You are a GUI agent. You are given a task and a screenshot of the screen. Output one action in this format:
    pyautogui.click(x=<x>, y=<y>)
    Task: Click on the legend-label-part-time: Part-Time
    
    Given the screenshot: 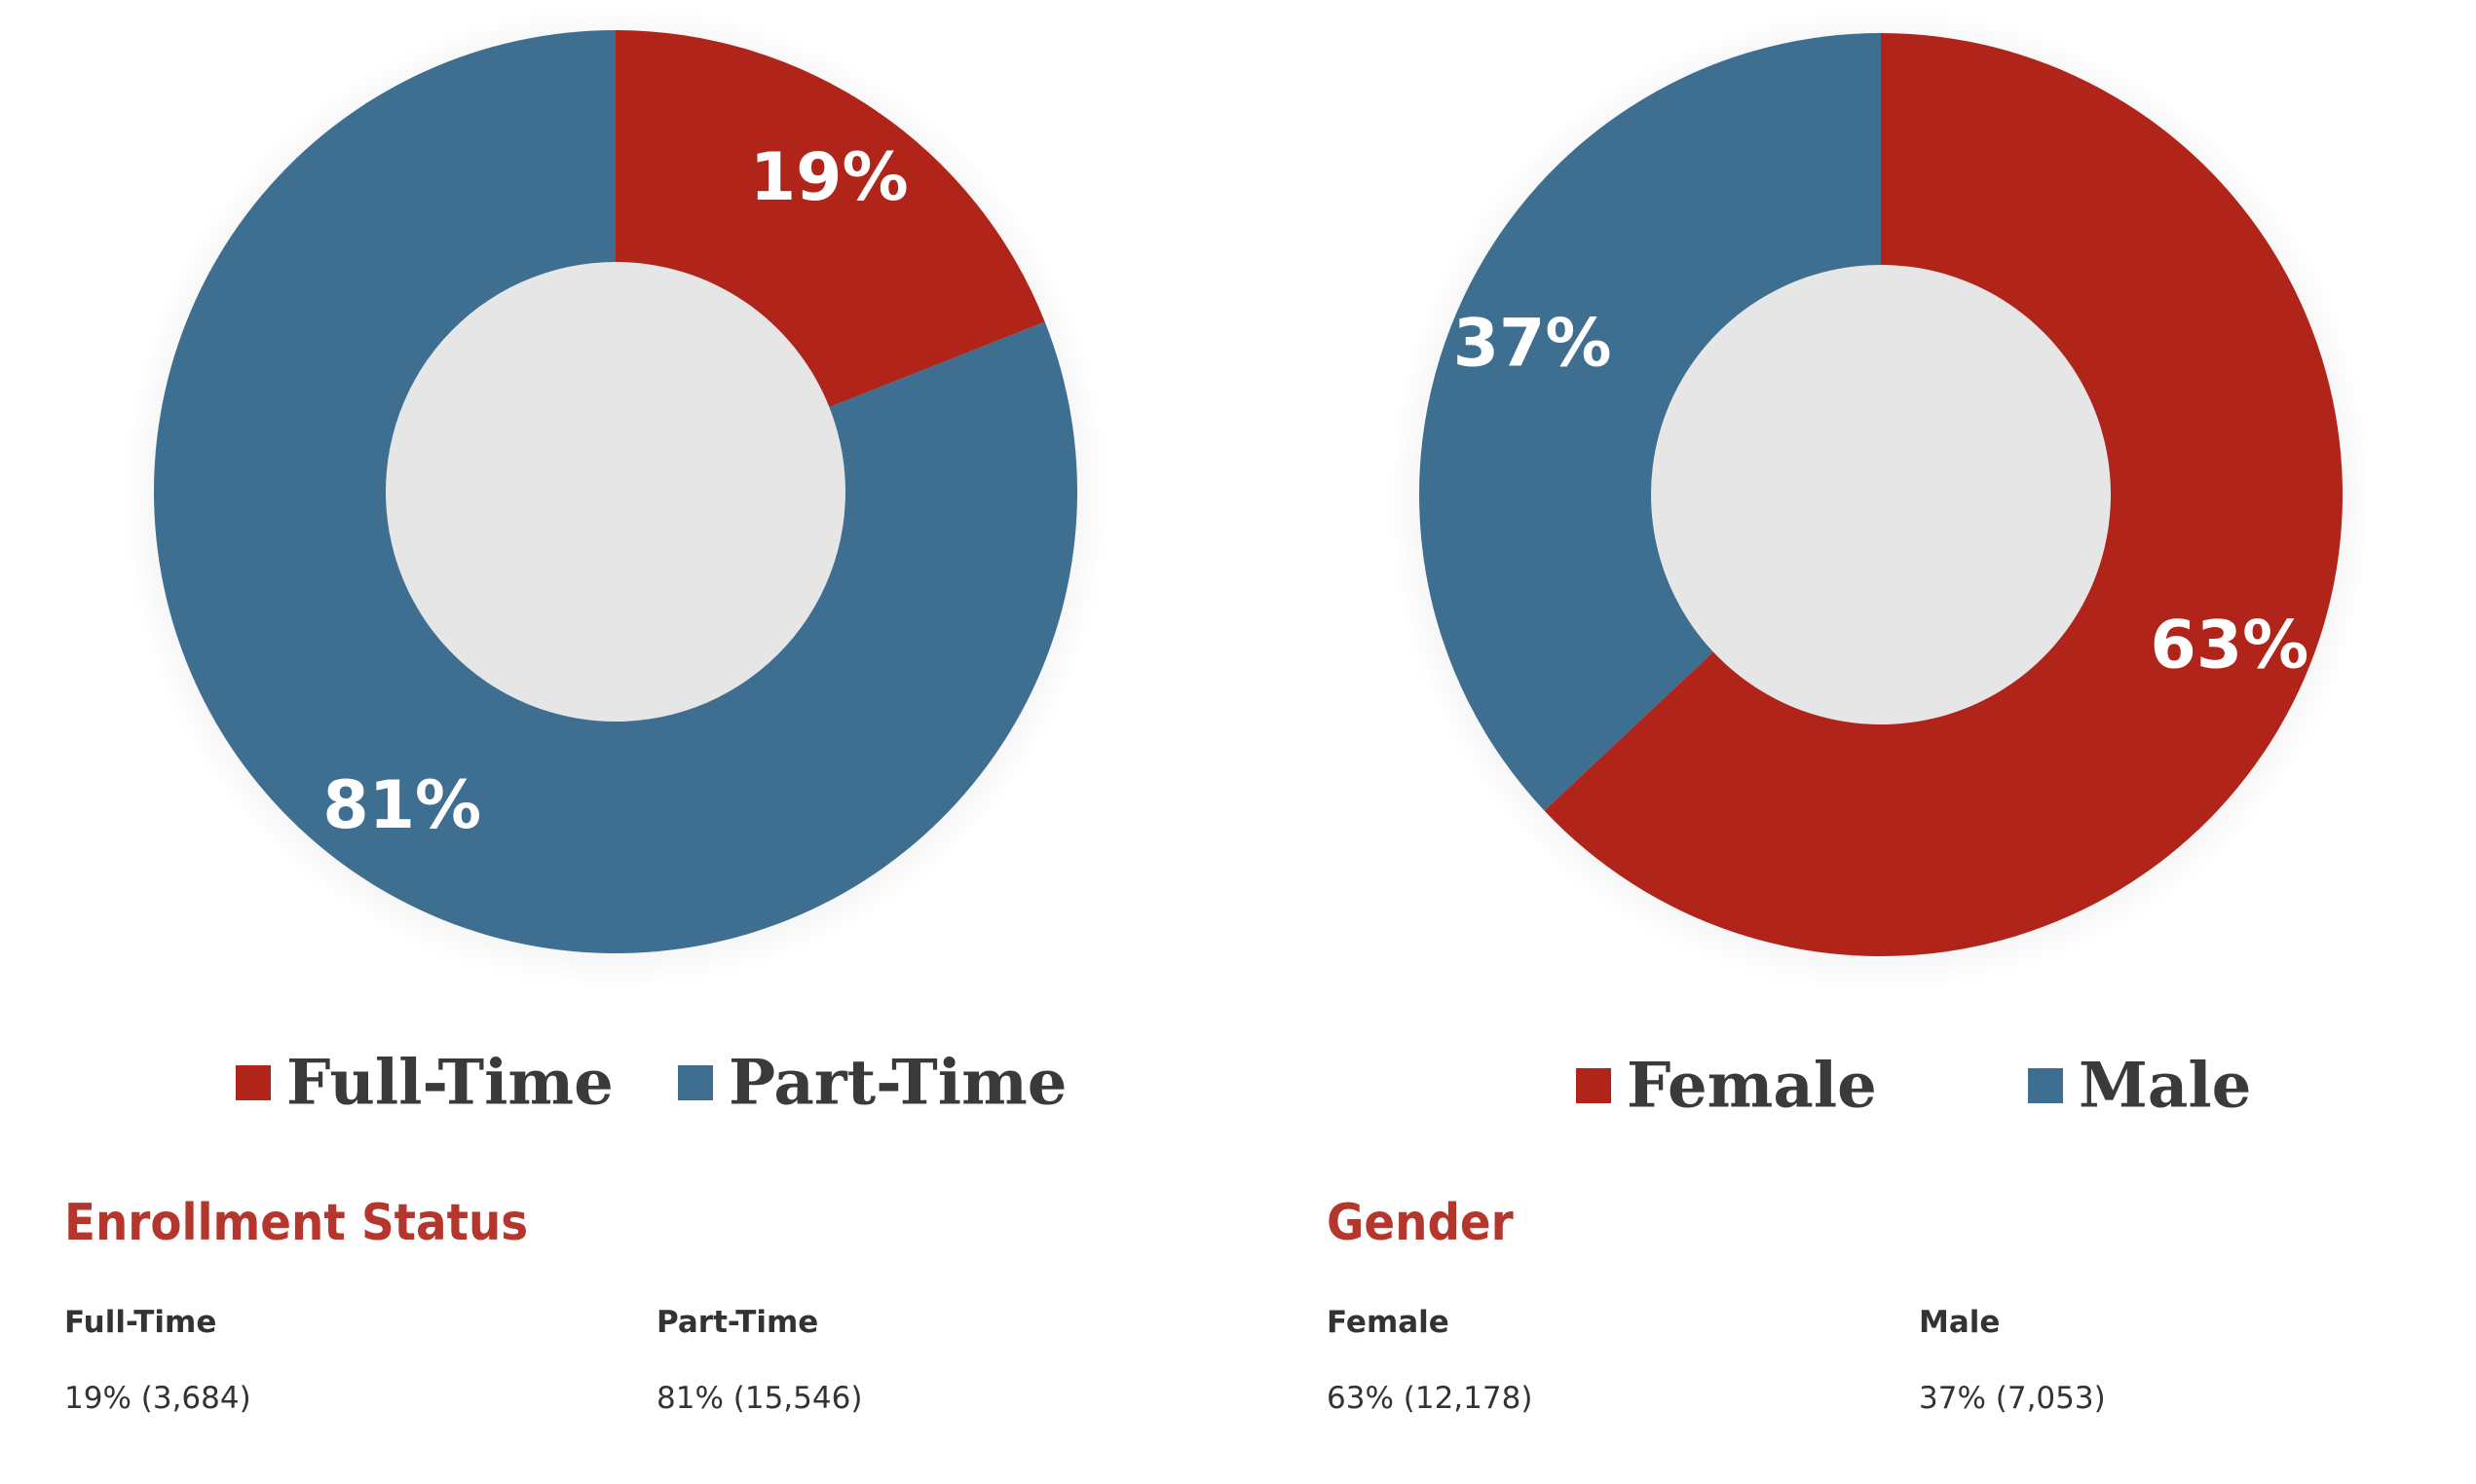 What is the action you would take?
    pyautogui.click(x=898, y=1083)
    